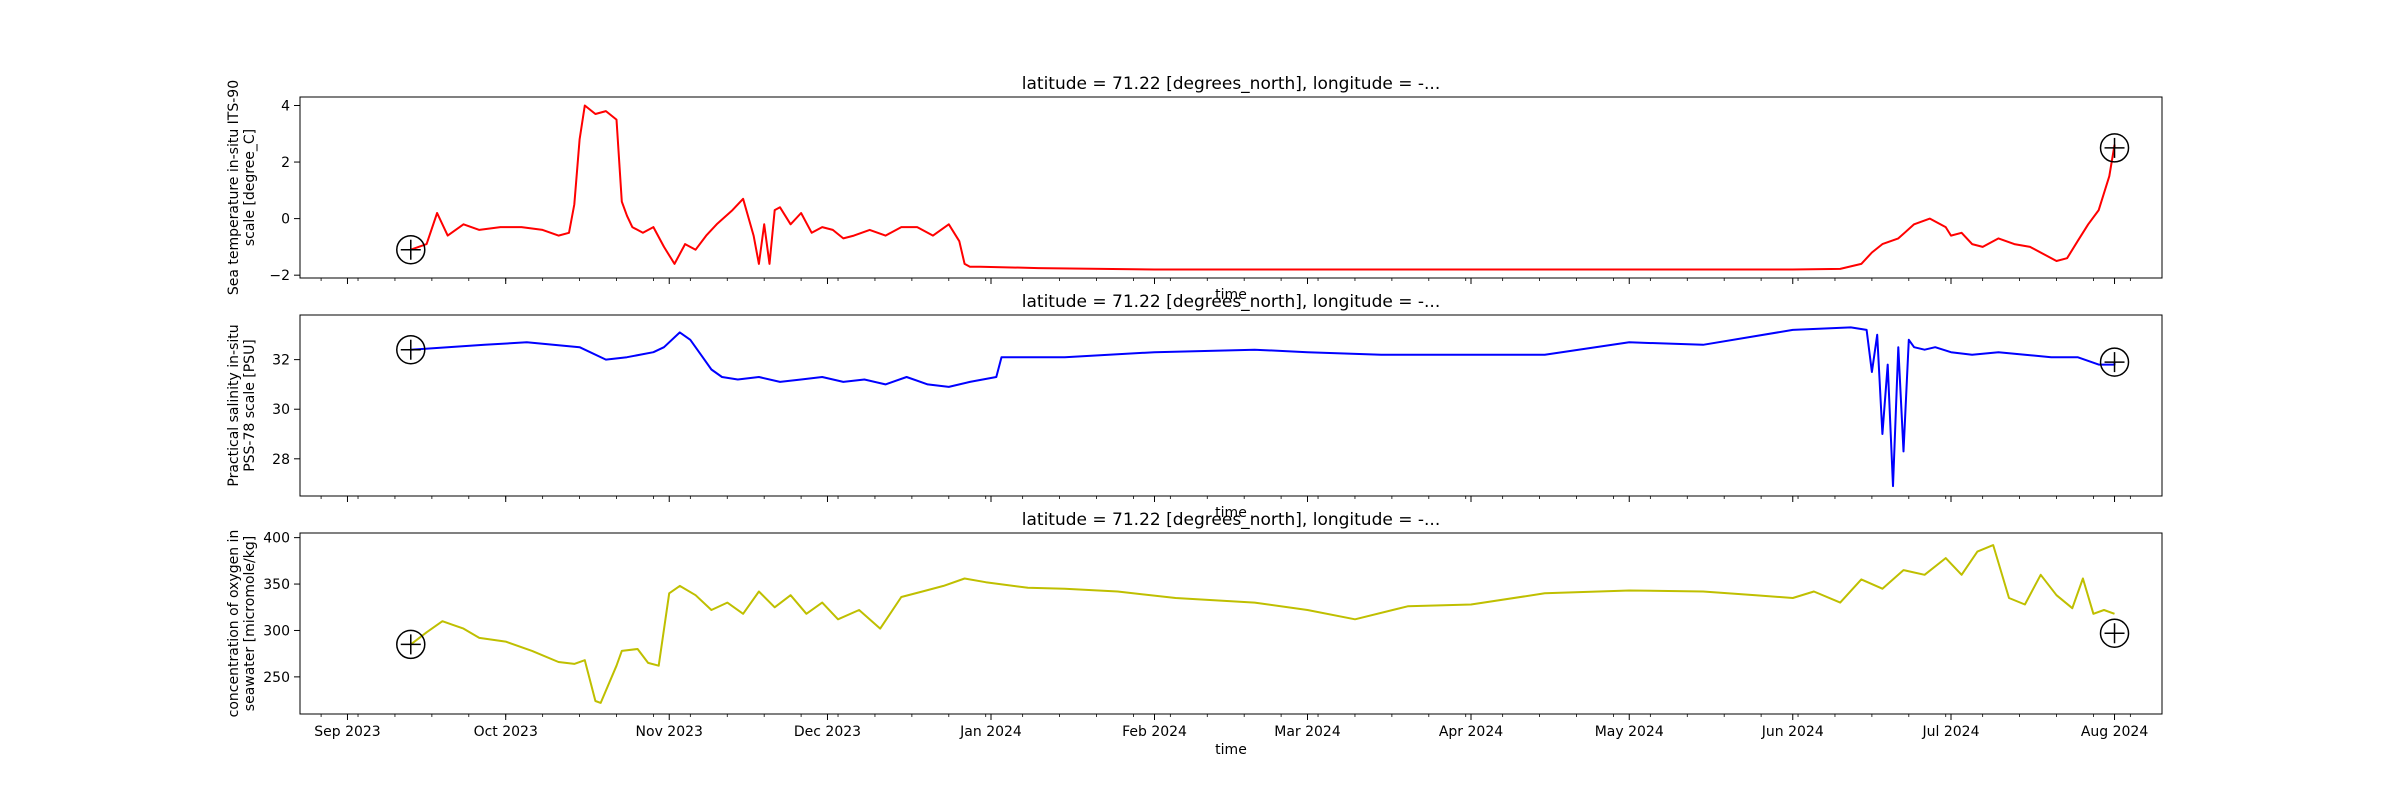 The width and height of the screenshot is (2400, 800). Describe the element at coordinates (1154, 732) in the screenshot. I see `x-tick-label: Feb 2024` at that location.